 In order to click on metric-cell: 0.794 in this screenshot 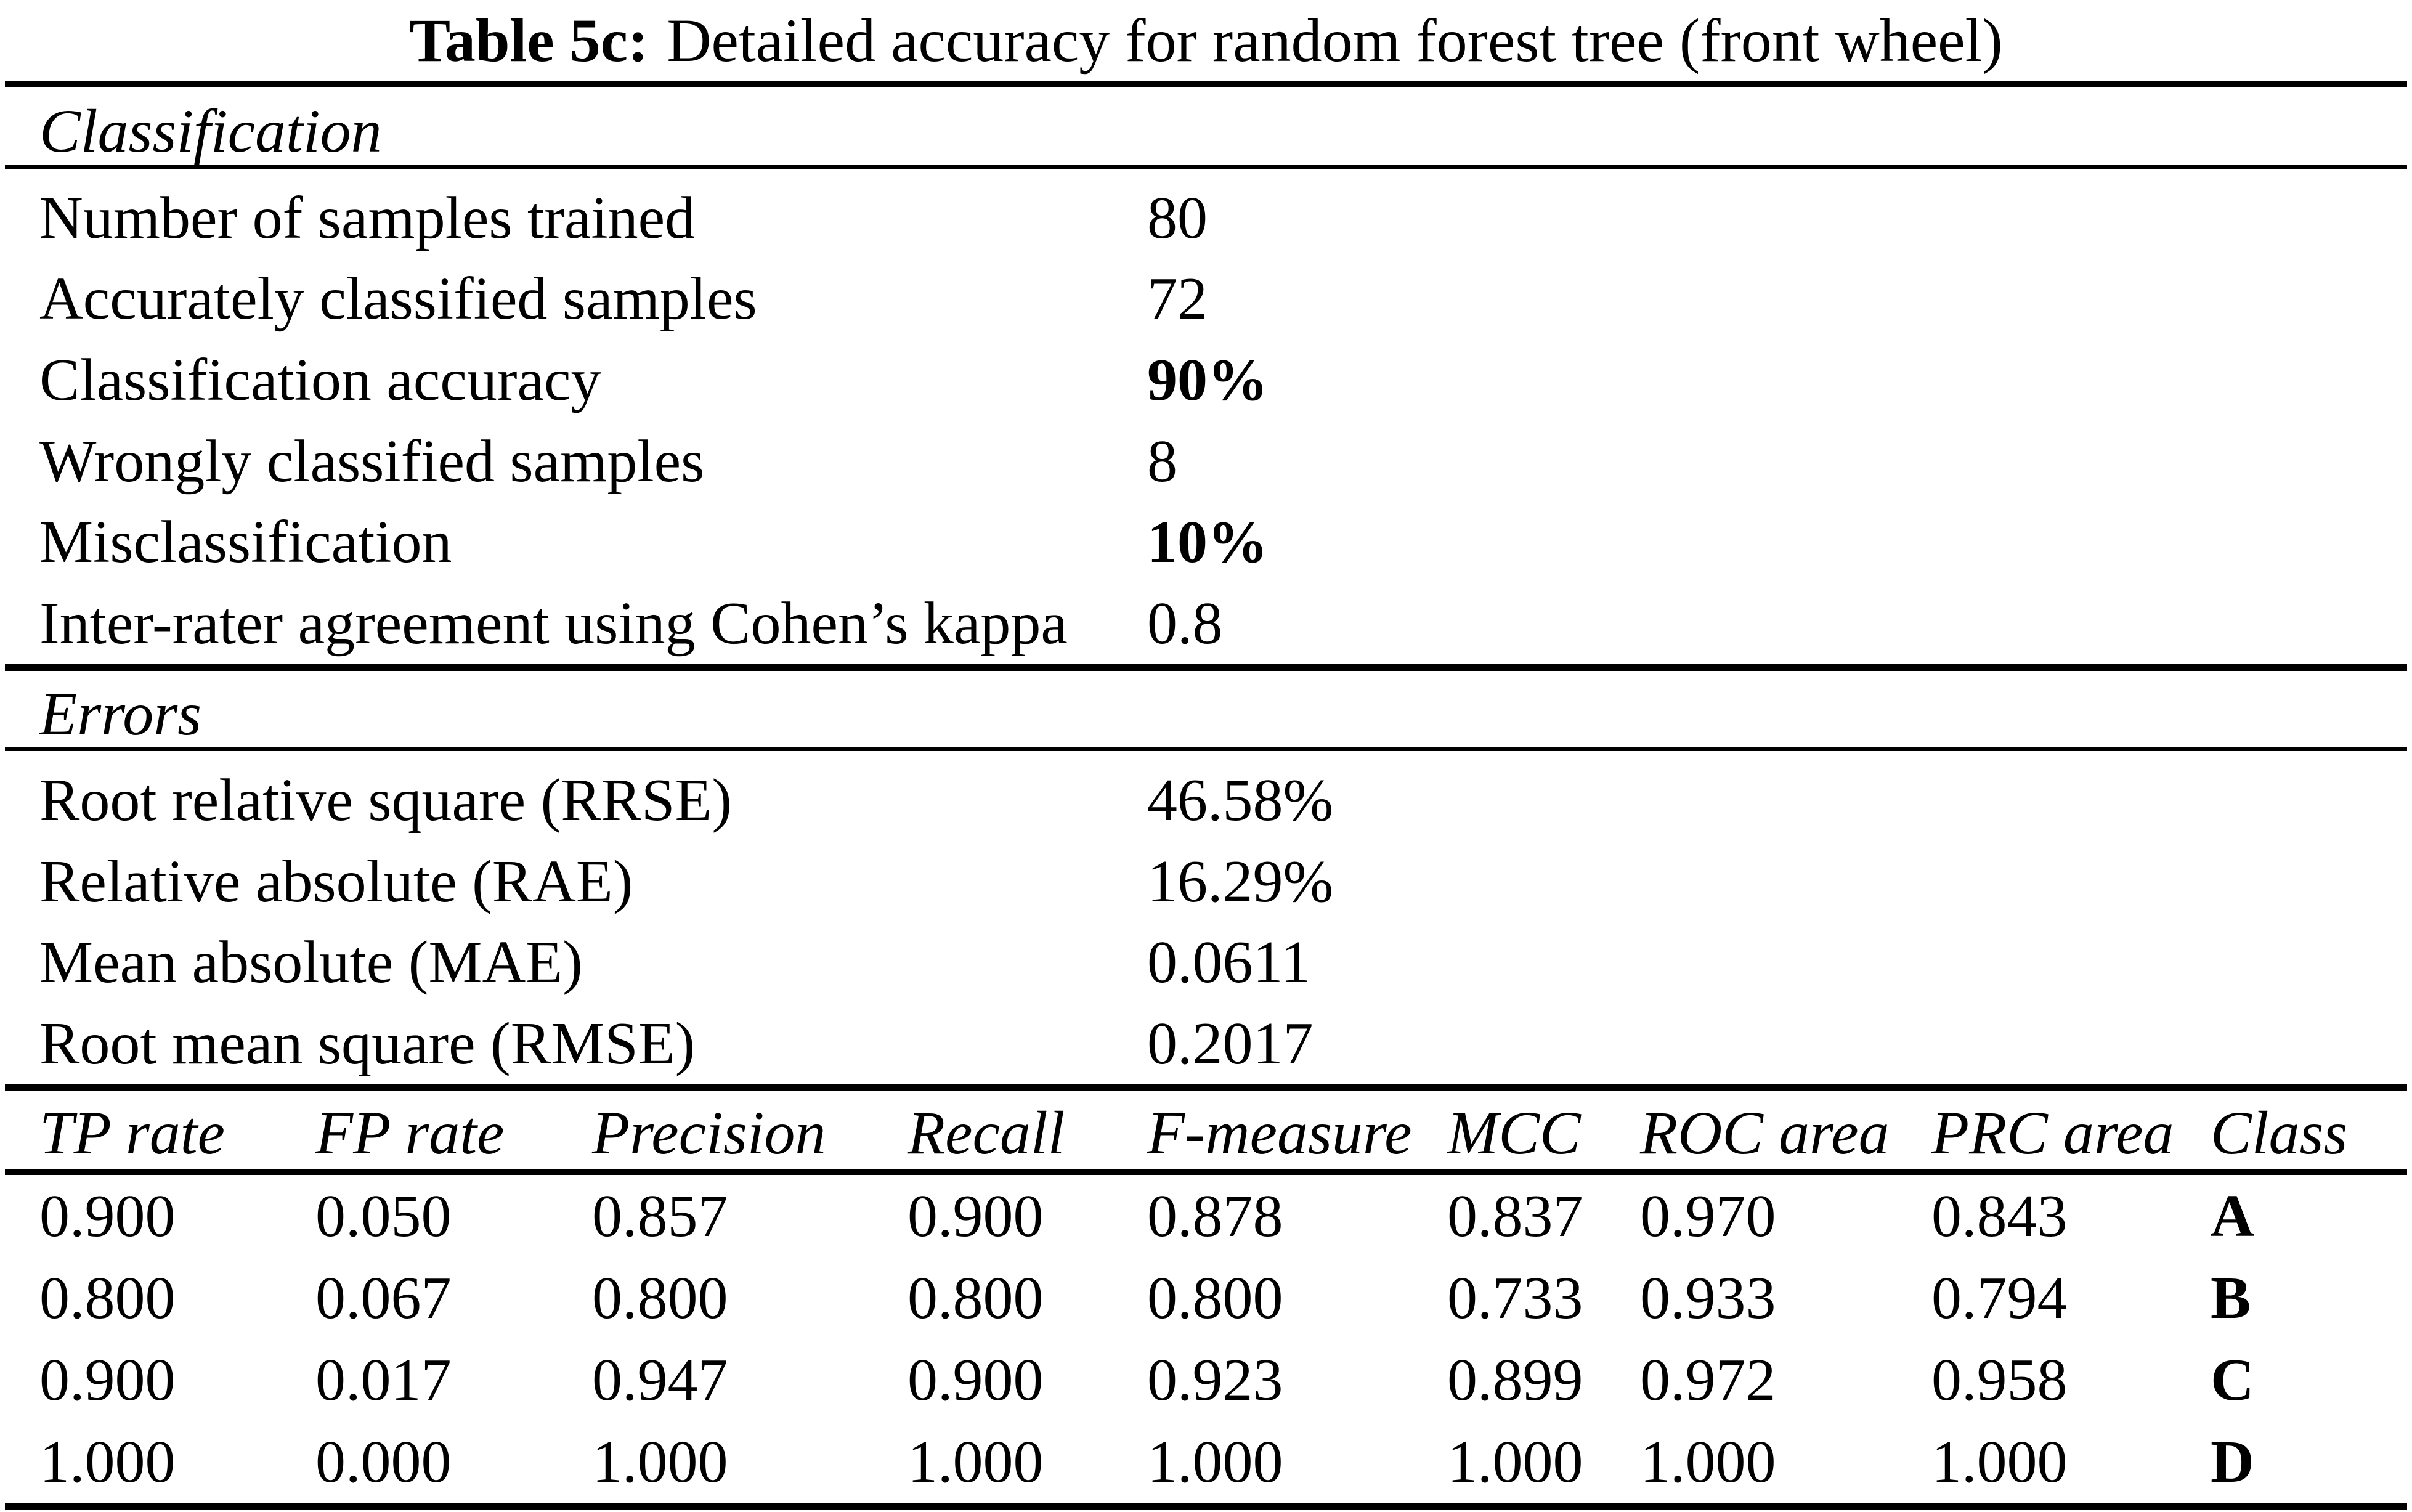, I will do `click(2000, 1297)`.